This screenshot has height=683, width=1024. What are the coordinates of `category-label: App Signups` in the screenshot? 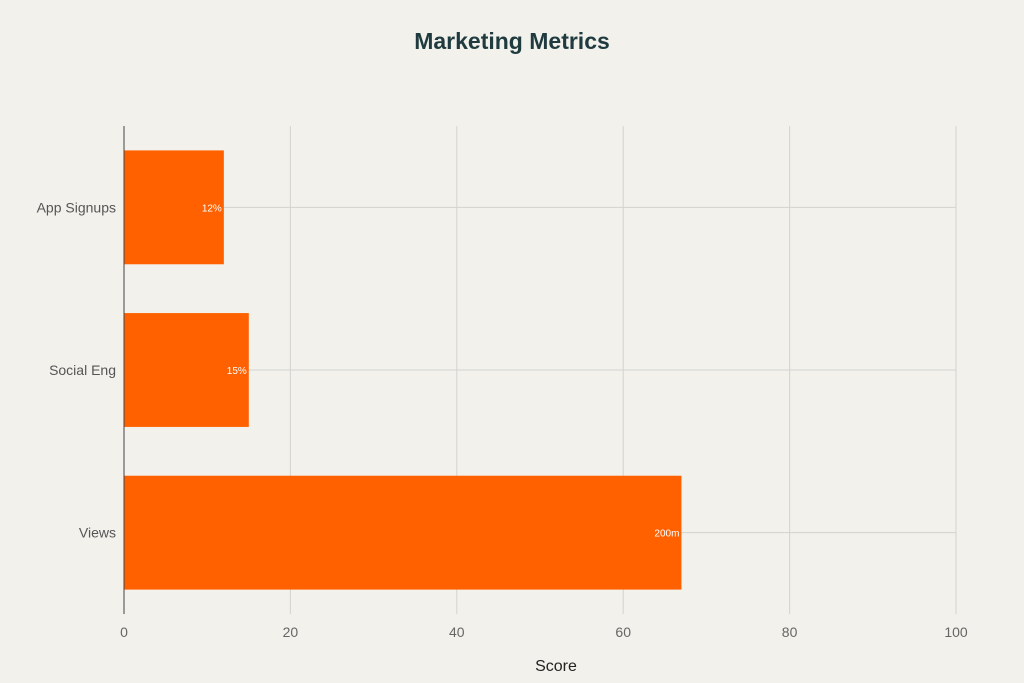 It's located at (76, 207).